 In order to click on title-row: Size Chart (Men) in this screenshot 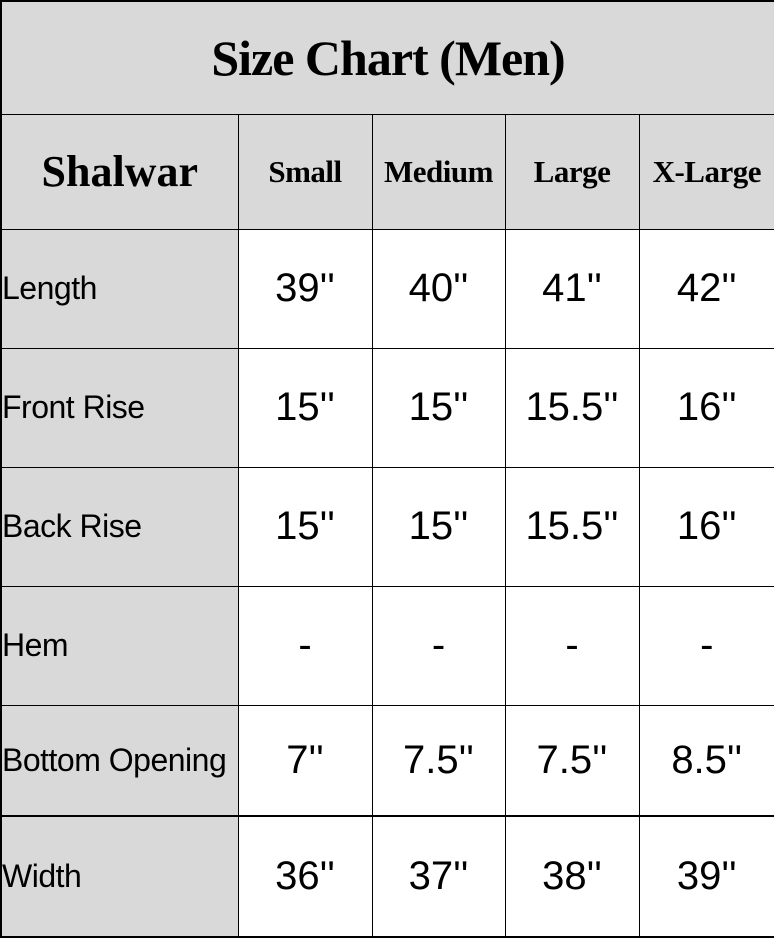, I will do `click(387, 57)`.